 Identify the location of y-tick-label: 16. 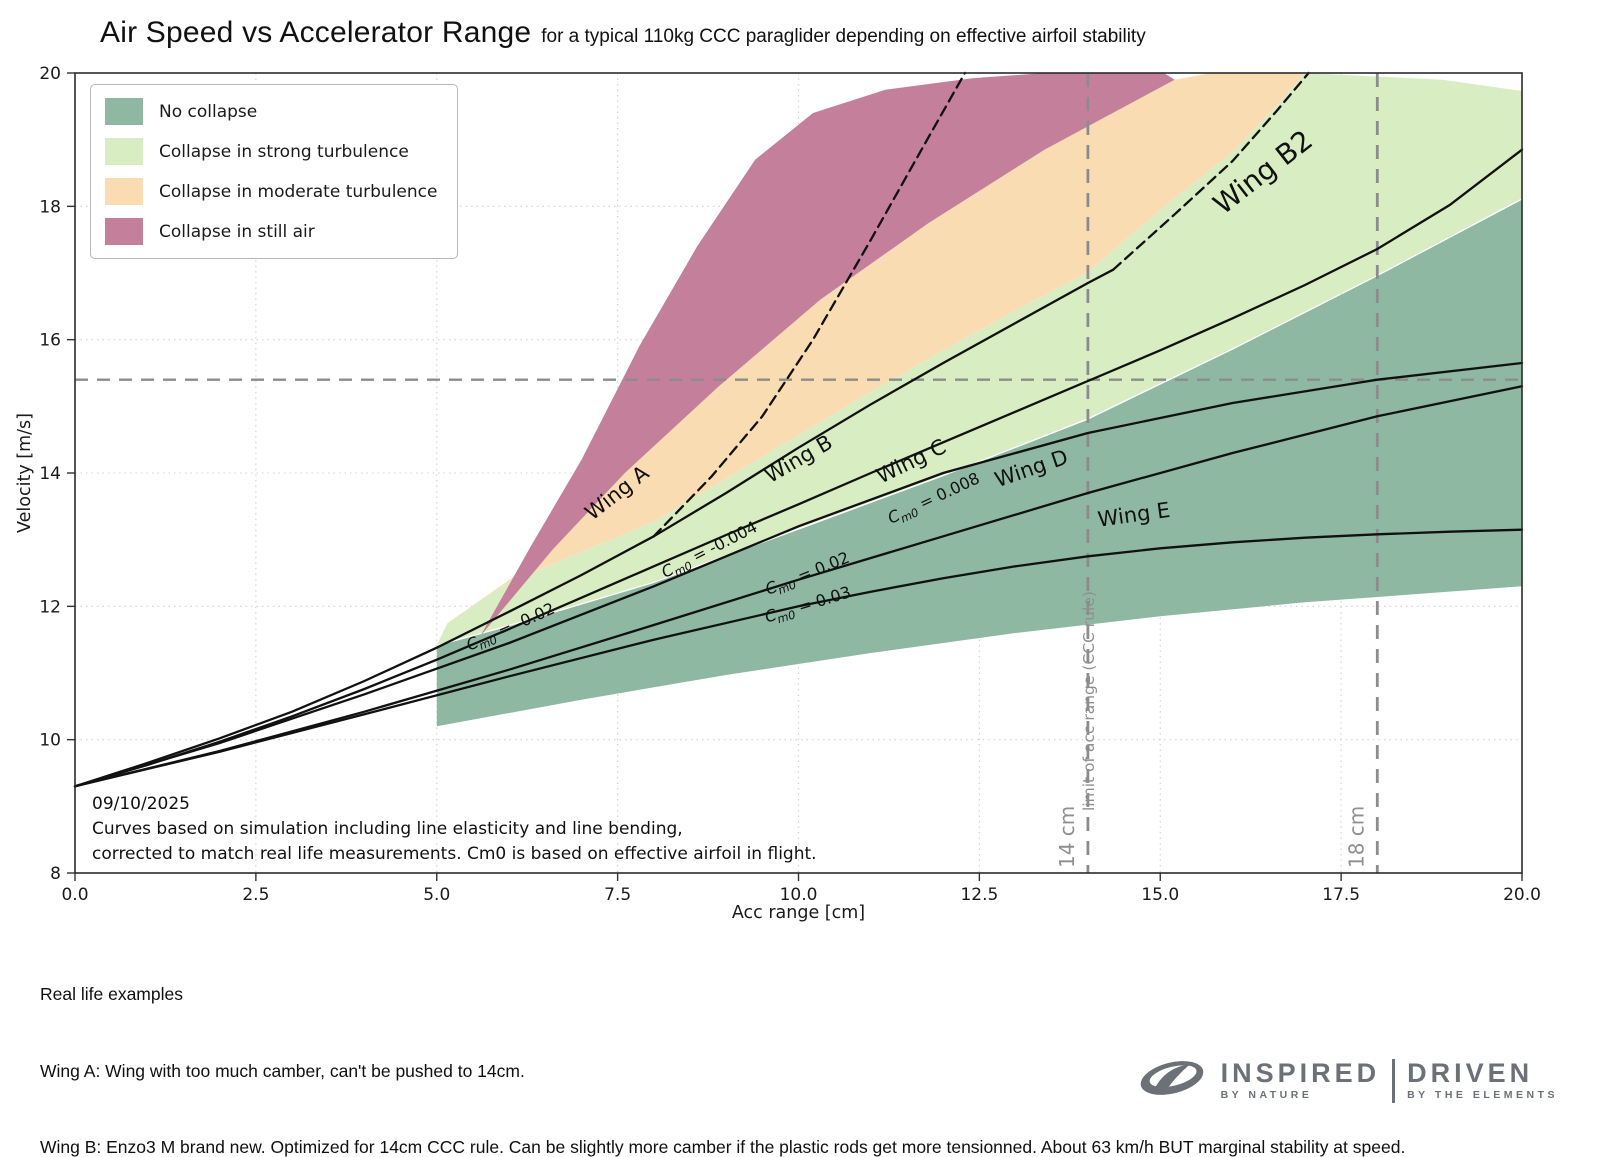
(50, 341).